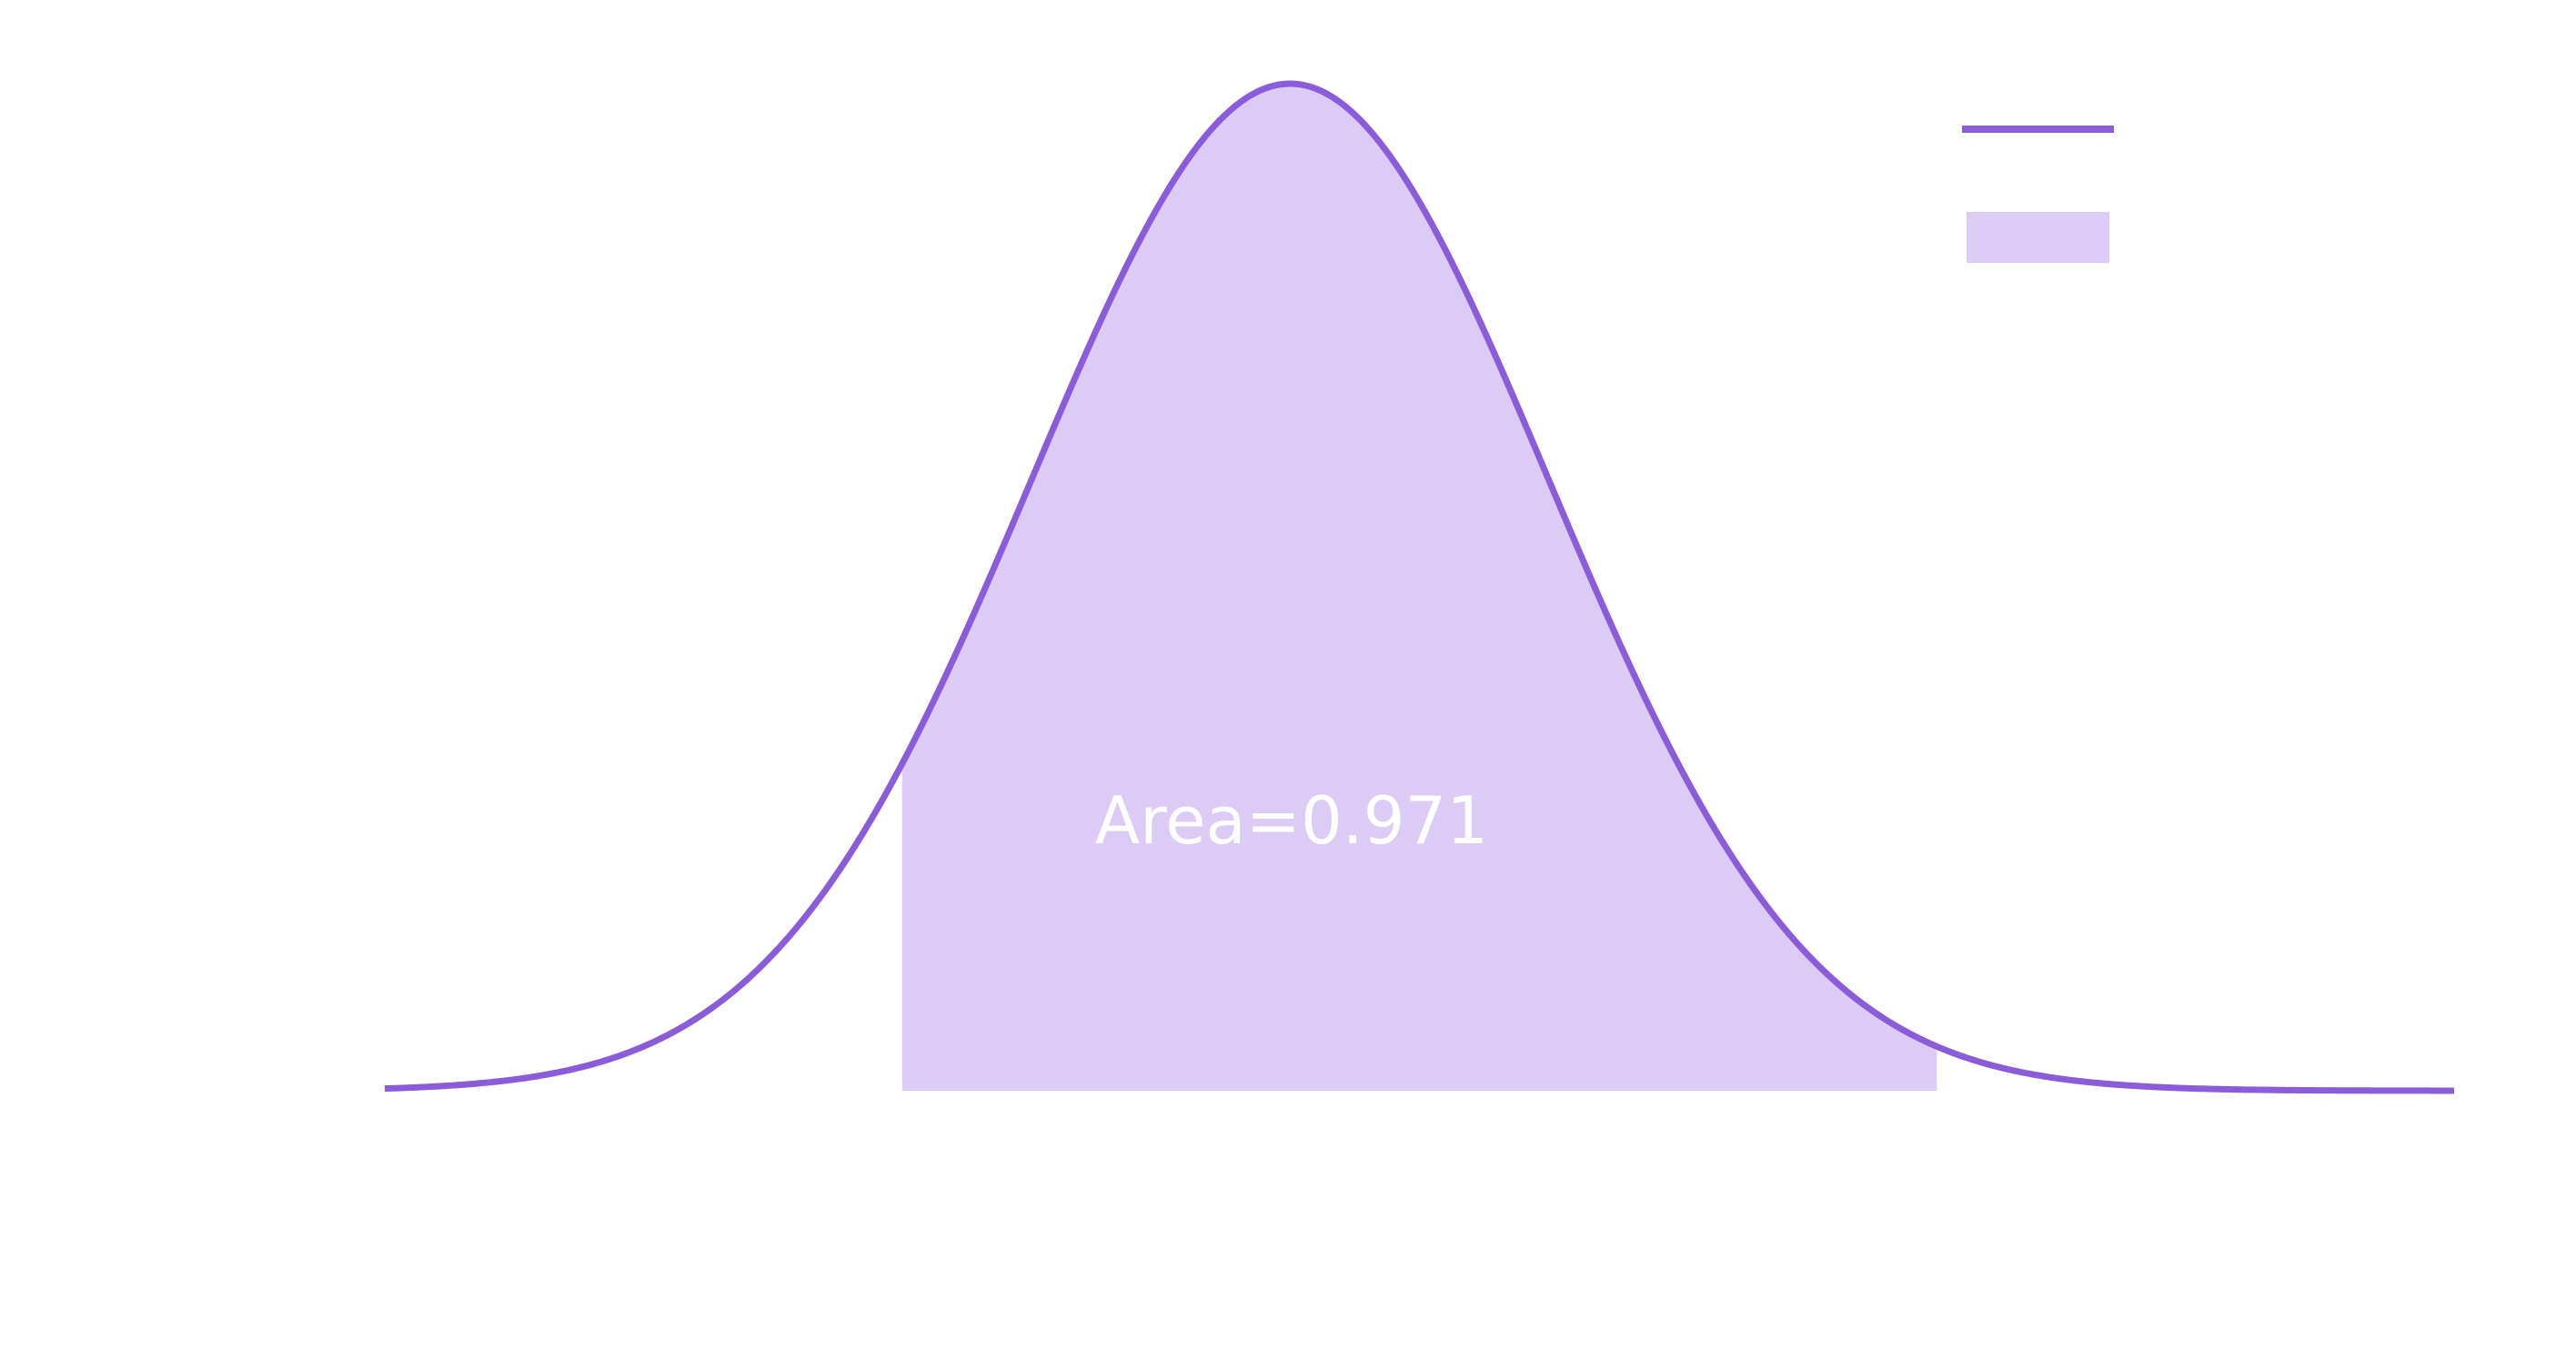 This screenshot has height=1360, width=2576. I want to click on legend, so click(2038, 194).